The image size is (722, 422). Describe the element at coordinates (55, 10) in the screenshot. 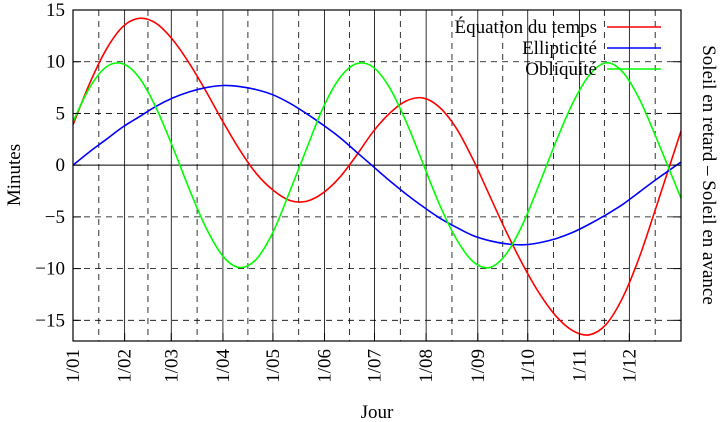

I see `y-tick-label-0: 15` at that location.